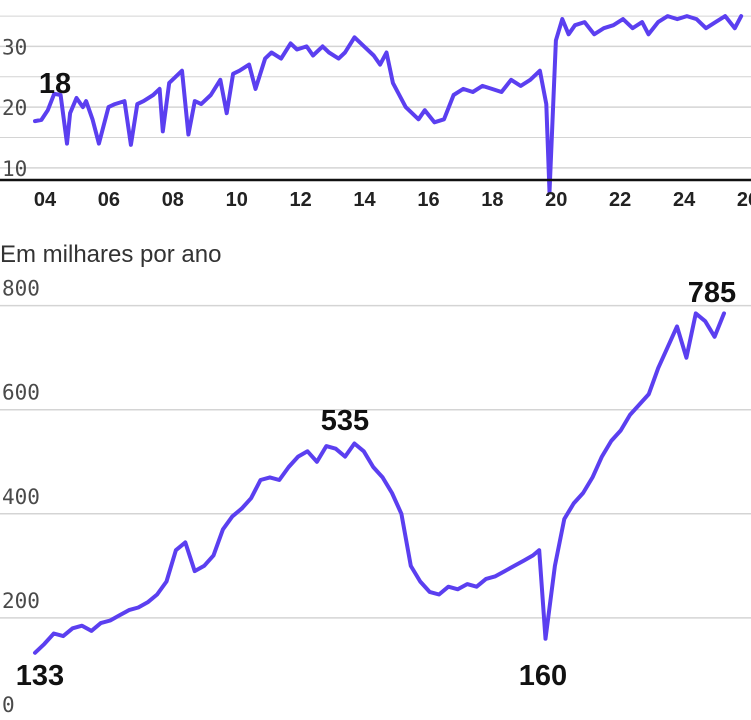 The image size is (751, 720). Describe the element at coordinates (21, 497) in the screenshot. I see `y-tick-label: 400` at that location.